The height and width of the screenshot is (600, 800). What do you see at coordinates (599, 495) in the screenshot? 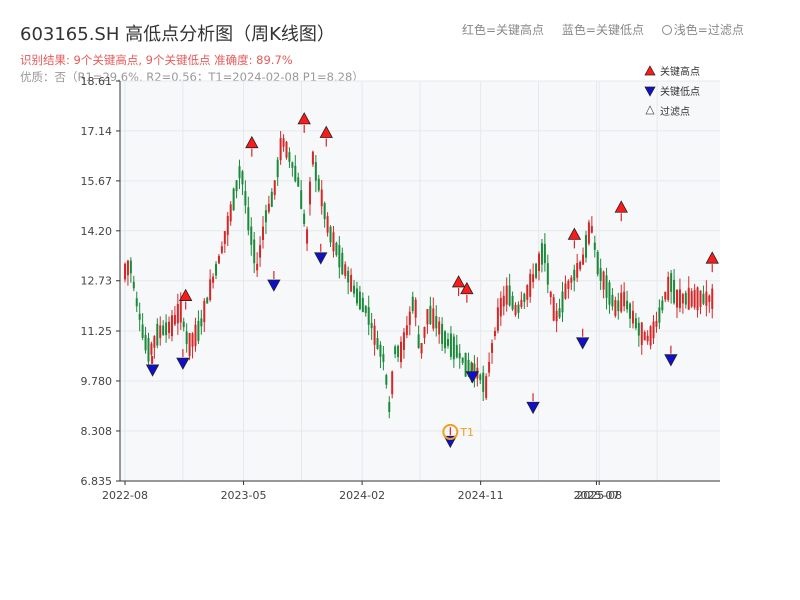
I see `x-tick-label: 2025-08` at bounding box center [599, 495].